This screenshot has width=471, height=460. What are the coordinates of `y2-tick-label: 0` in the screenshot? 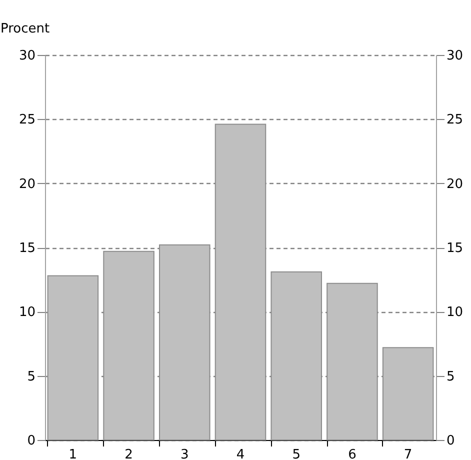 It's located at (450, 441).